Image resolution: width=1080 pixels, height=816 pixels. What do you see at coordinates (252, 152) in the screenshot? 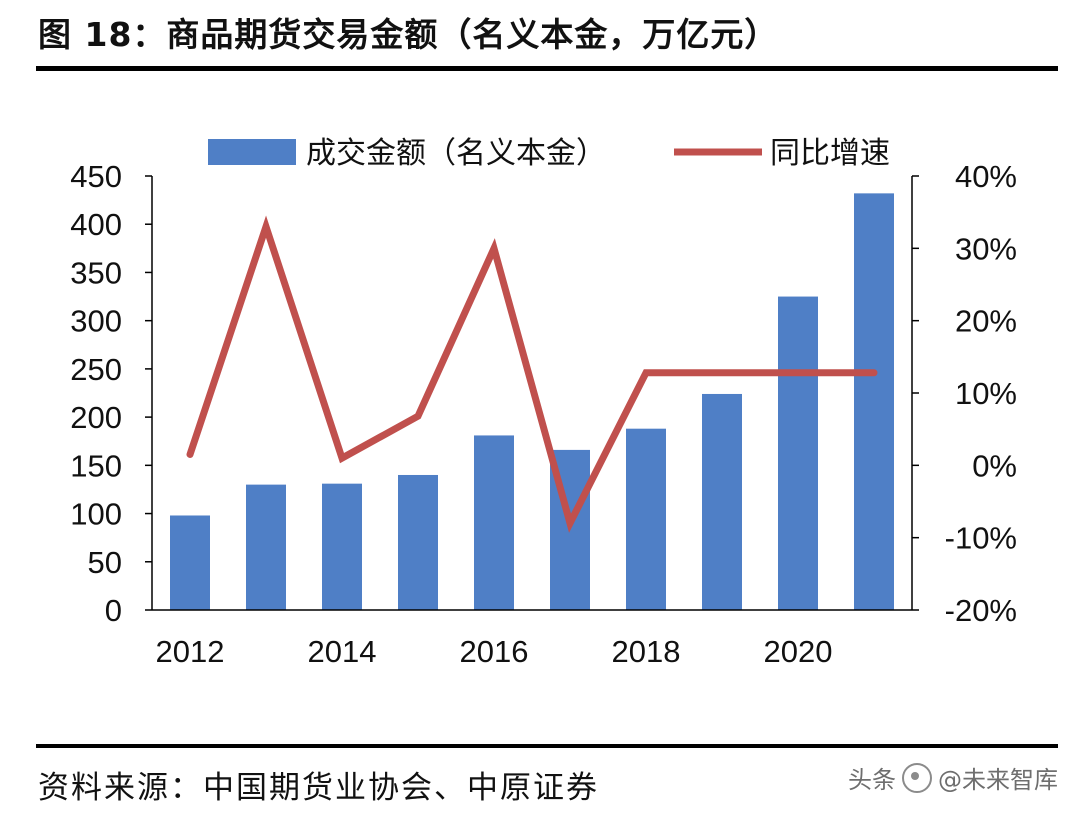
I see `legend-bar-swatch` at bounding box center [252, 152].